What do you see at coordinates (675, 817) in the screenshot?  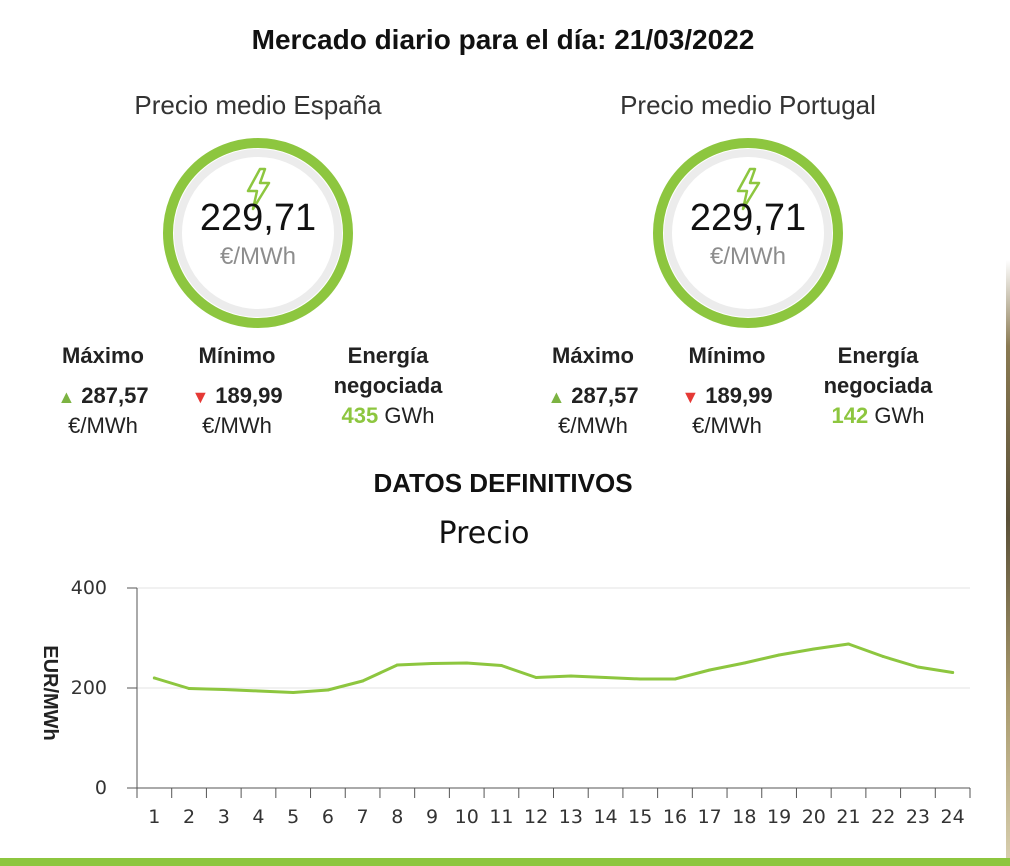 I see `x-tick-label: 16` at bounding box center [675, 817].